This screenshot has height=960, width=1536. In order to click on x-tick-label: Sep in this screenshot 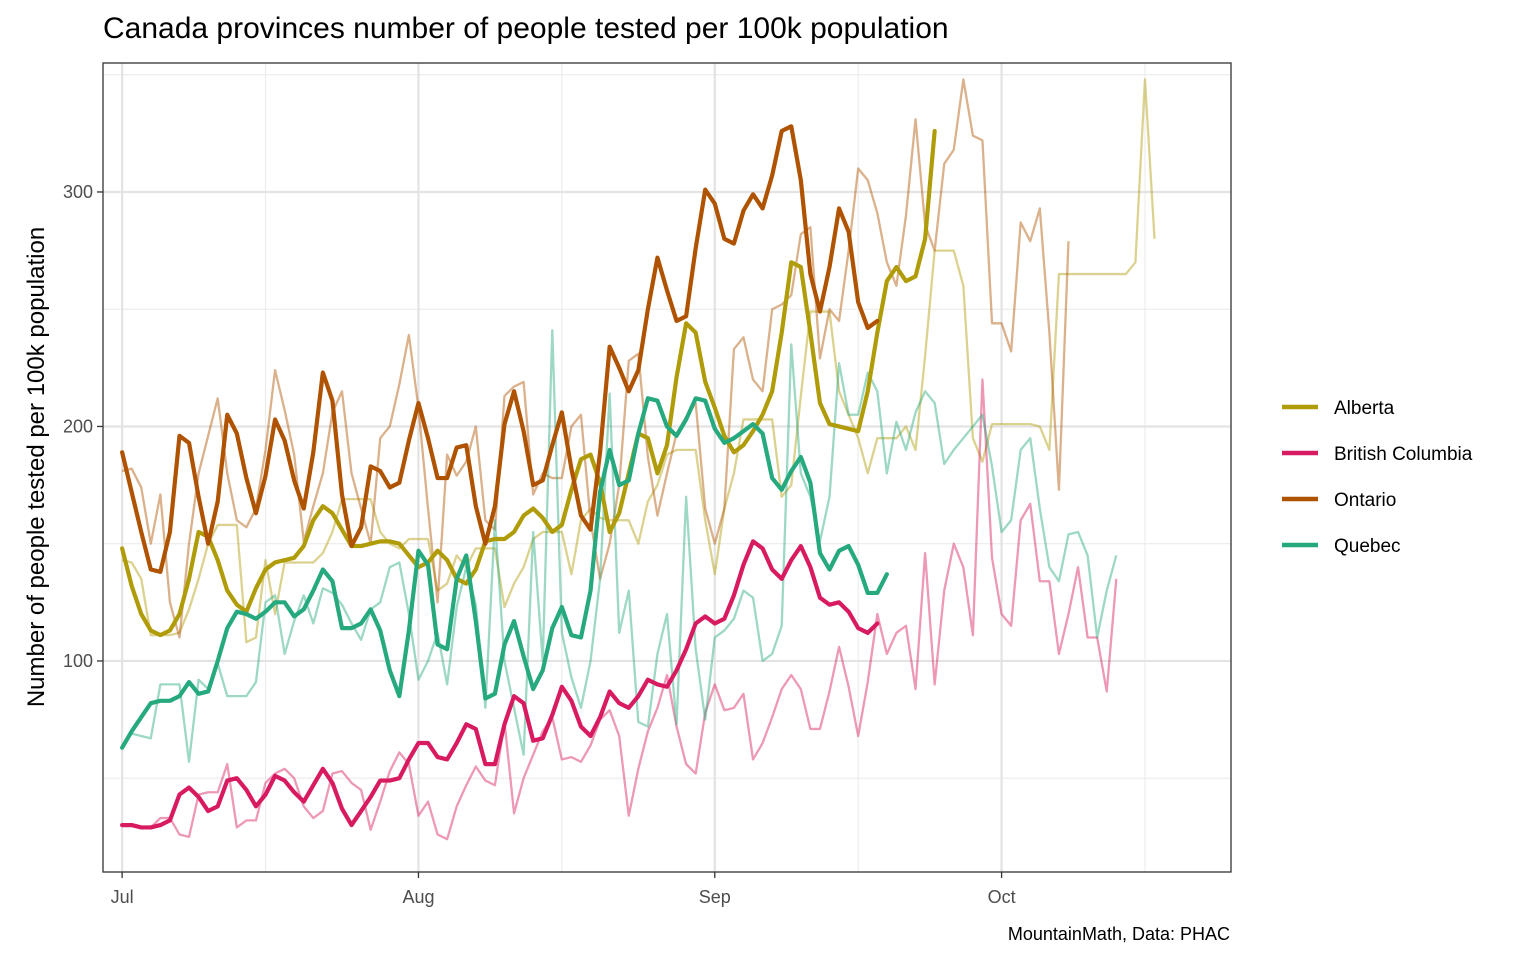, I will do `click(715, 897)`.